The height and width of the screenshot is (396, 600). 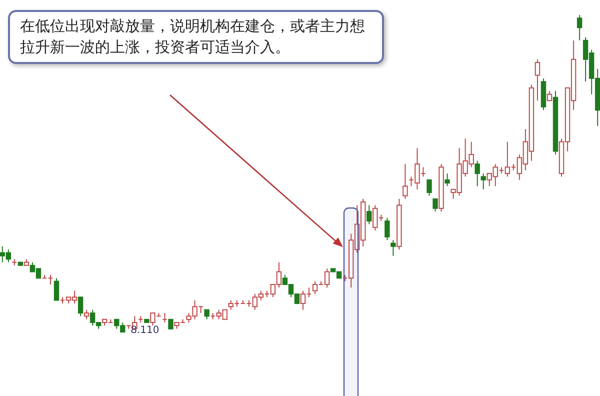 What do you see at coordinates (145, 330) in the screenshot?
I see `annotation: 8.110` at bounding box center [145, 330].